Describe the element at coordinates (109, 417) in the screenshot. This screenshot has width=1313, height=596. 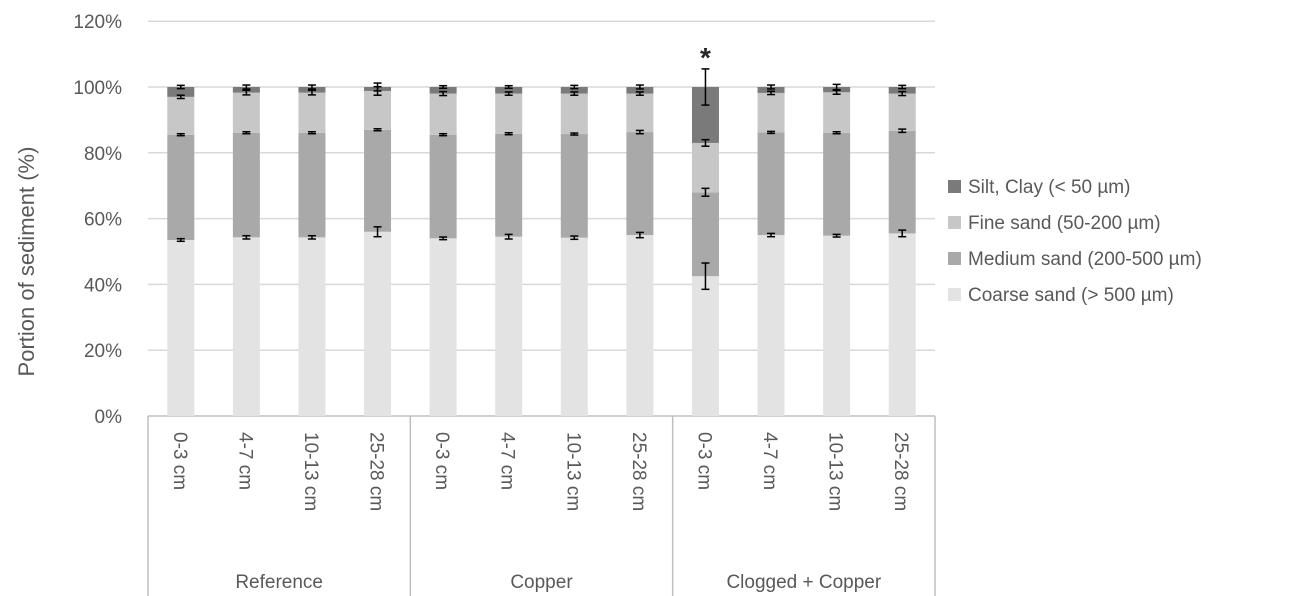
I see `y-tick-label: 0%` at that location.